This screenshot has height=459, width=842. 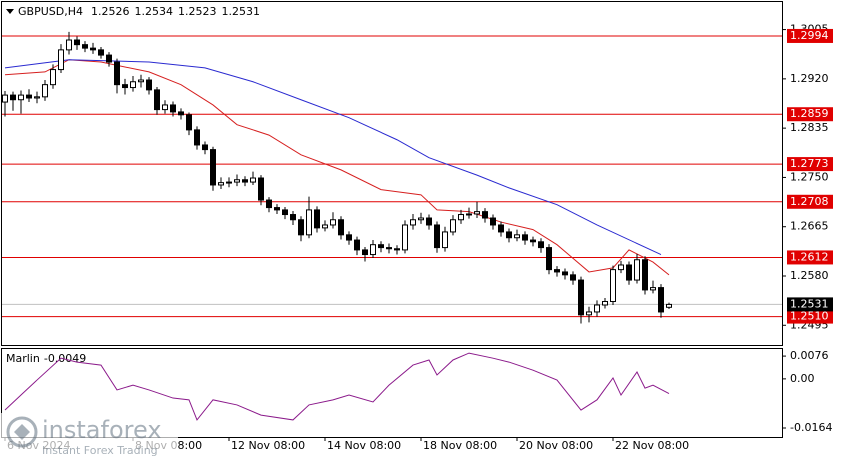 I want to click on level-label: 1.2510, so click(x=809, y=316).